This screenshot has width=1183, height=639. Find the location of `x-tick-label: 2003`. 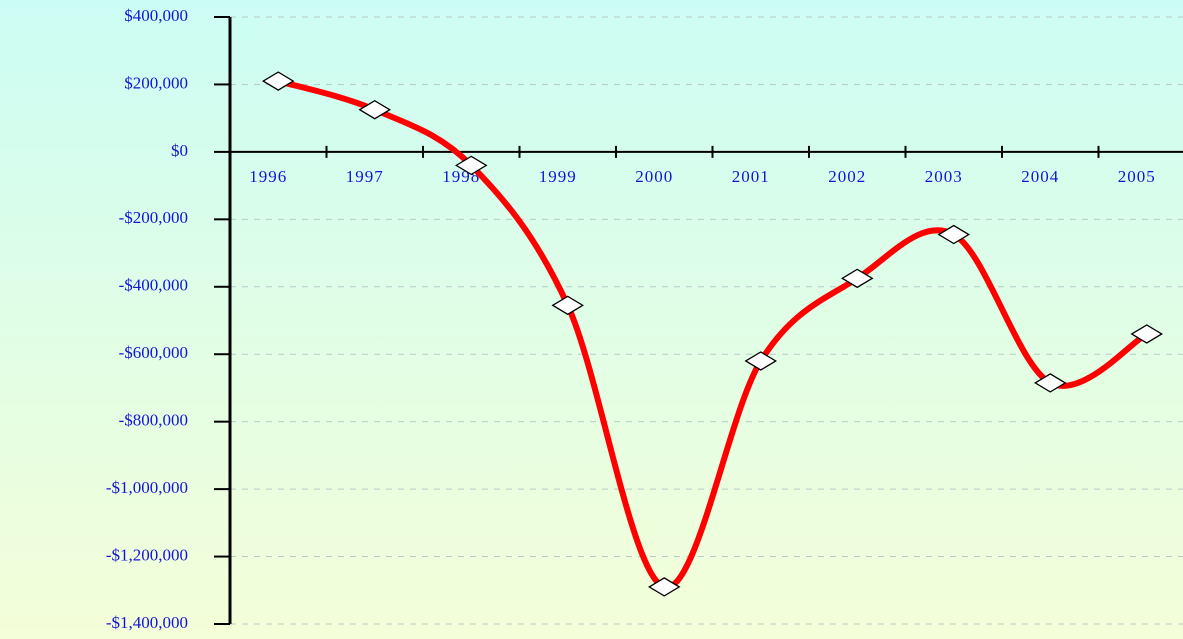

x-tick-label: 2003 is located at coordinates (944, 176).